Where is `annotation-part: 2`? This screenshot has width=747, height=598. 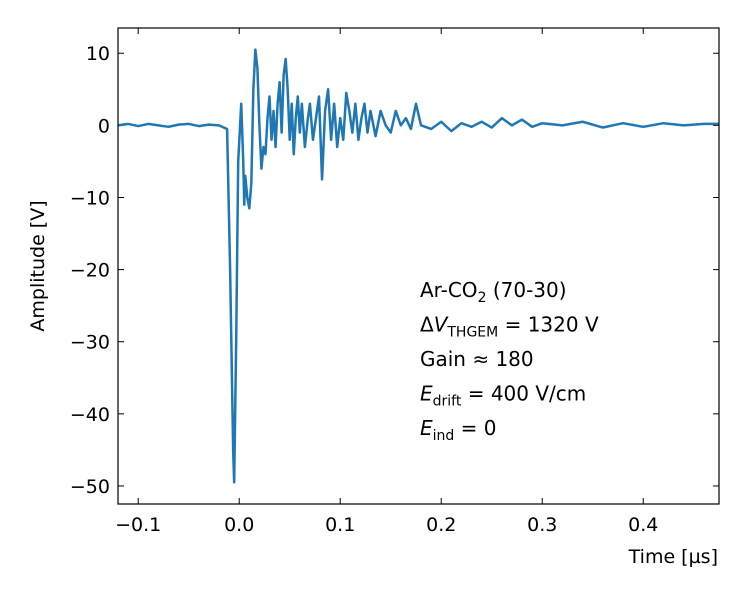
annotation-part: 2 is located at coordinates (482, 298).